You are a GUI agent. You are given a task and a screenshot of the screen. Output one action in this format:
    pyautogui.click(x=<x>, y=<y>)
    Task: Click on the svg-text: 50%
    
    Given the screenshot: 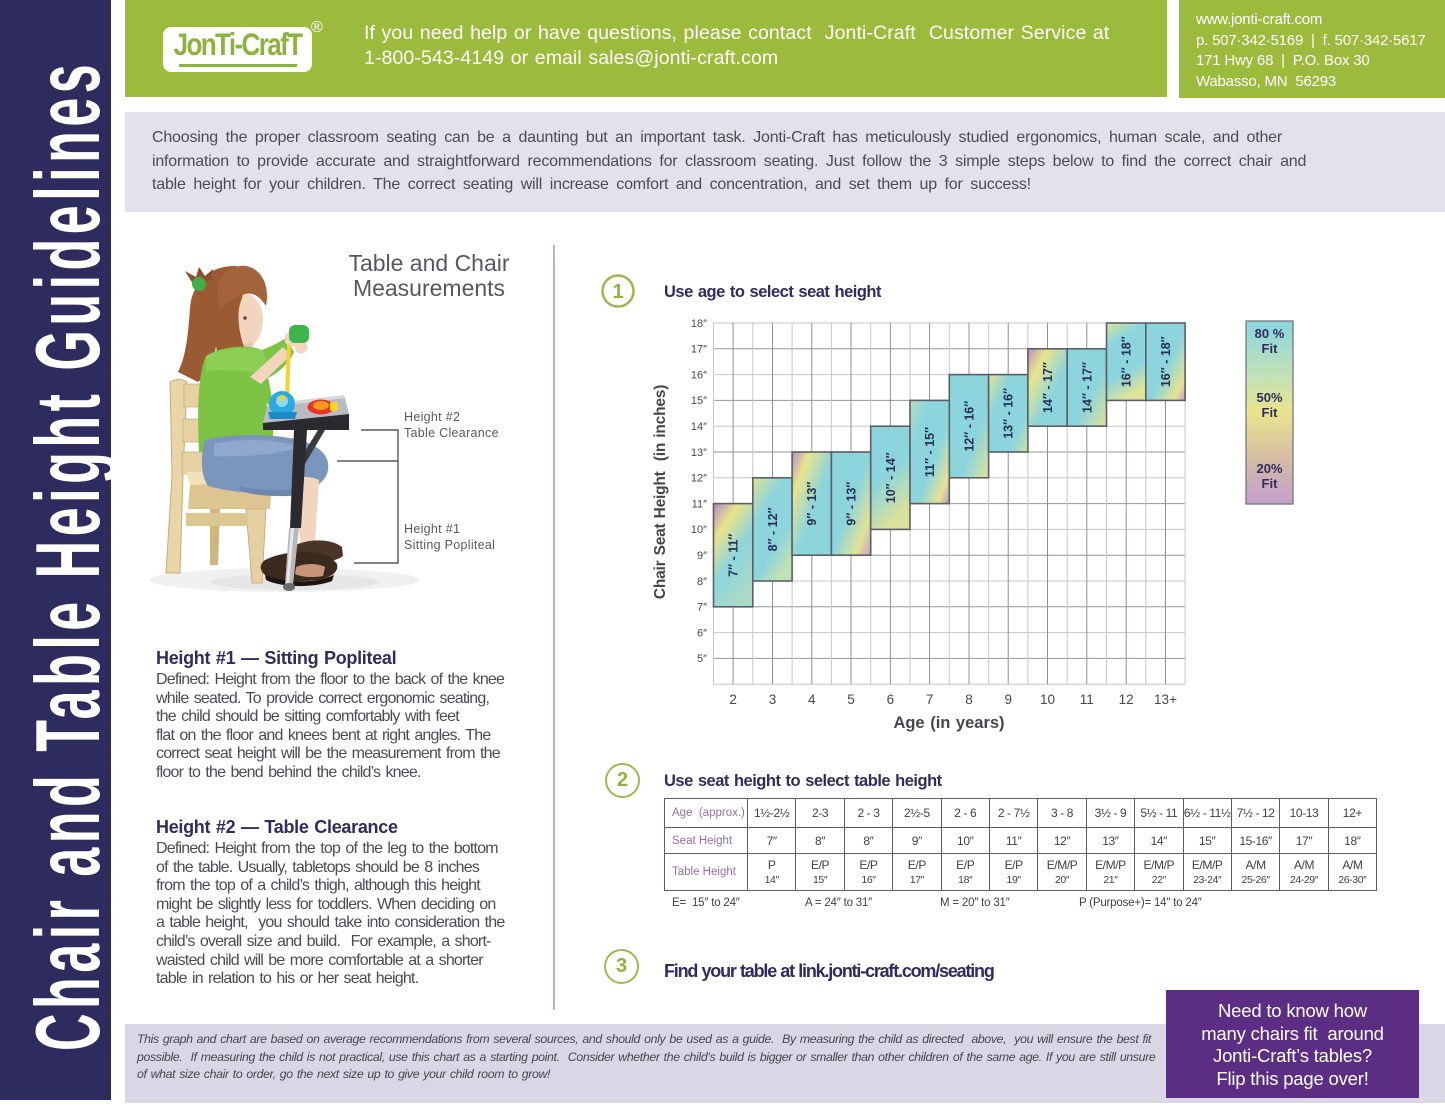 What is the action you would take?
    pyautogui.click(x=1269, y=397)
    